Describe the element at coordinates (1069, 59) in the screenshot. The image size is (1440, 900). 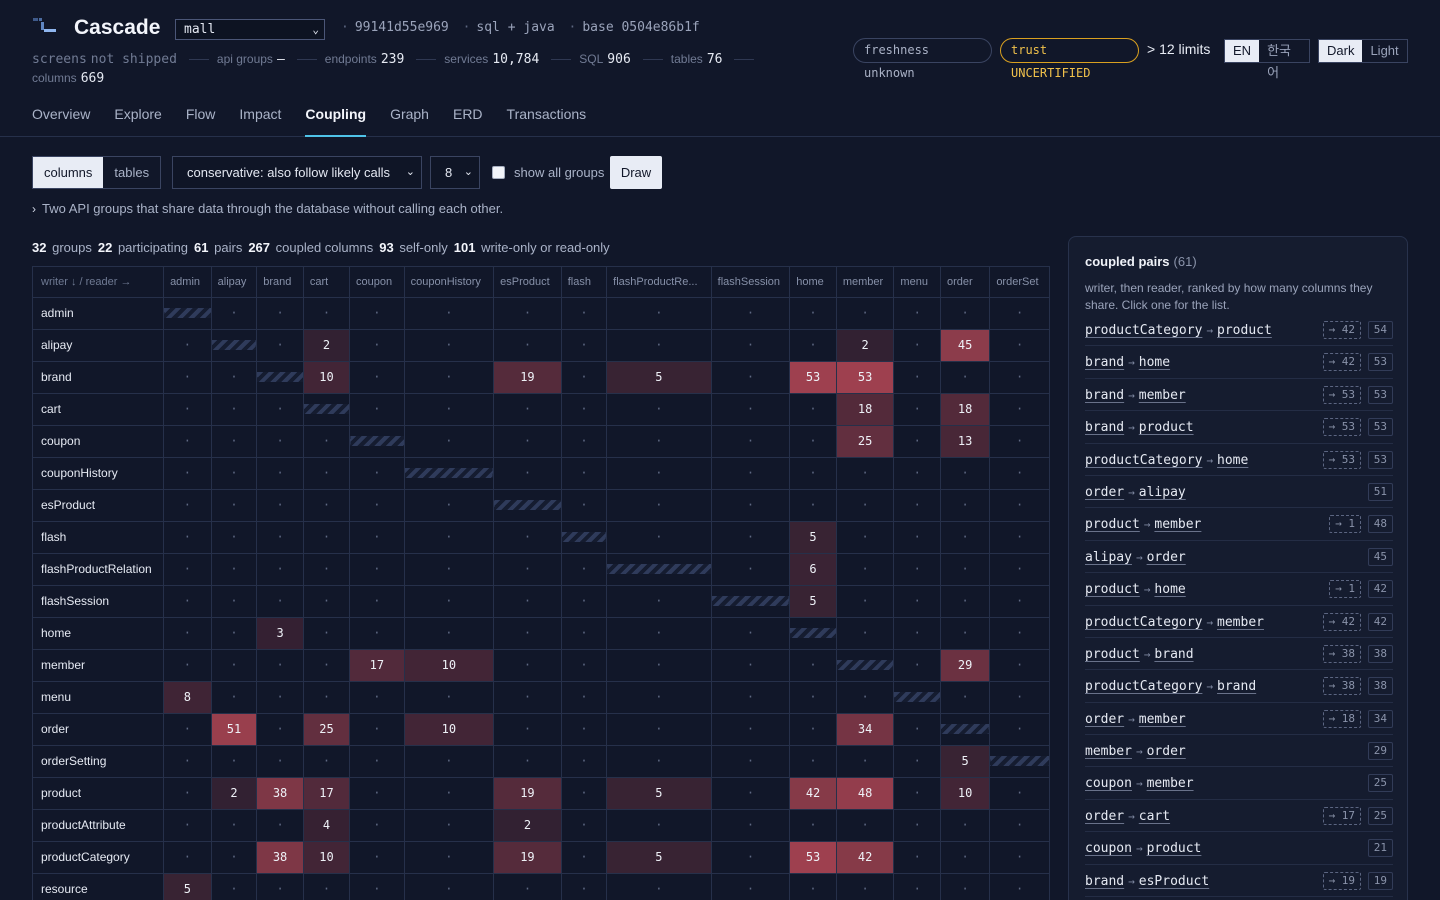
I see `trust-badge: trust UNCERTIFIED` at that location.